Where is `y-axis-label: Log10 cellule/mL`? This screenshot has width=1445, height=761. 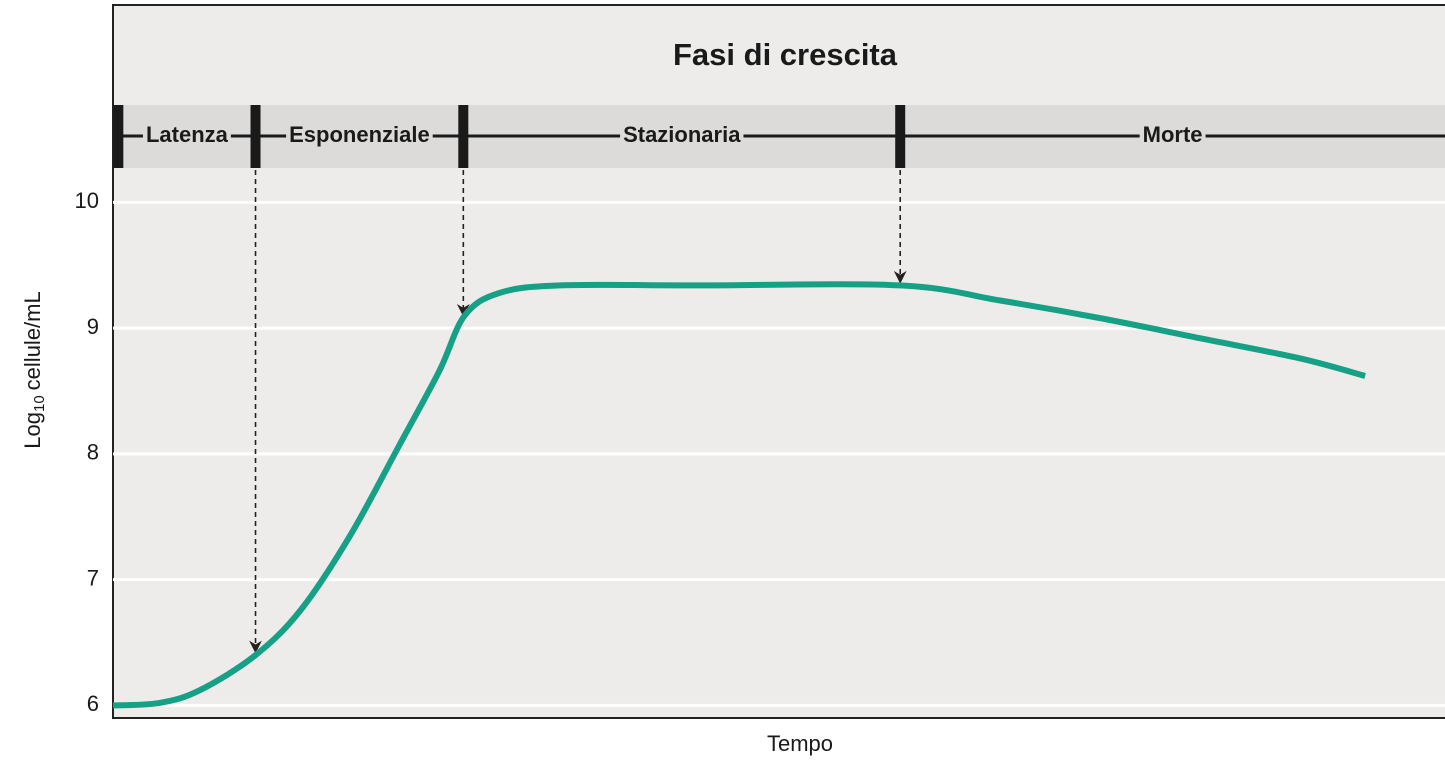
y-axis-label: Log10 cellule/mL is located at coordinates (34, 369).